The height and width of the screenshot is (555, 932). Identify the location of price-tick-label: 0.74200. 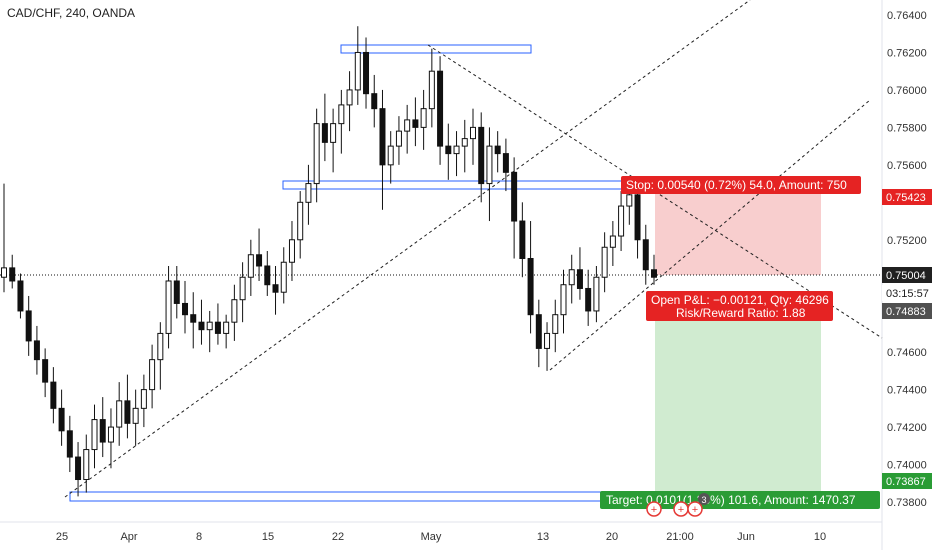
(907, 428).